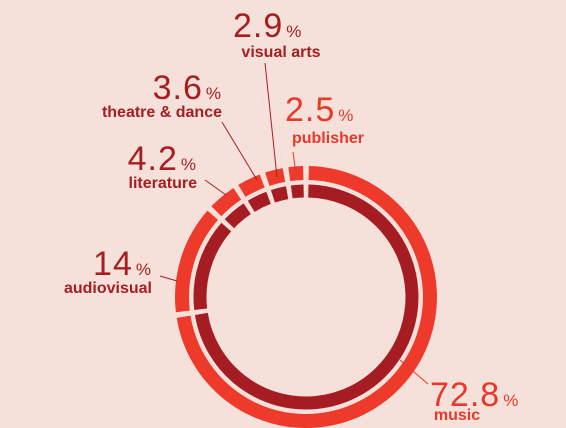  What do you see at coordinates (153, 159) in the screenshot?
I see `value: 4.2` at bounding box center [153, 159].